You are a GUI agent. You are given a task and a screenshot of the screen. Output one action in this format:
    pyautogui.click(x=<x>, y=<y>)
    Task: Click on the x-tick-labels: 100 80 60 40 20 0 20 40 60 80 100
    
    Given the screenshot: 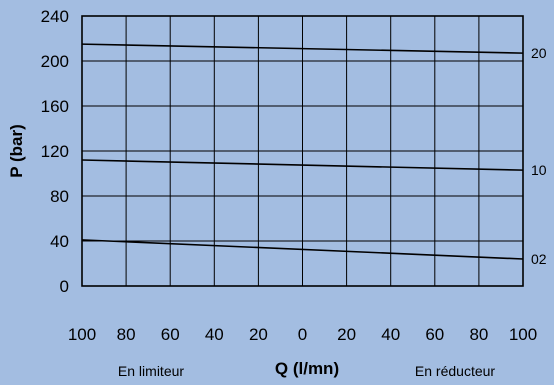 What is the action you would take?
    pyautogui.click(x=302, y=334)
    